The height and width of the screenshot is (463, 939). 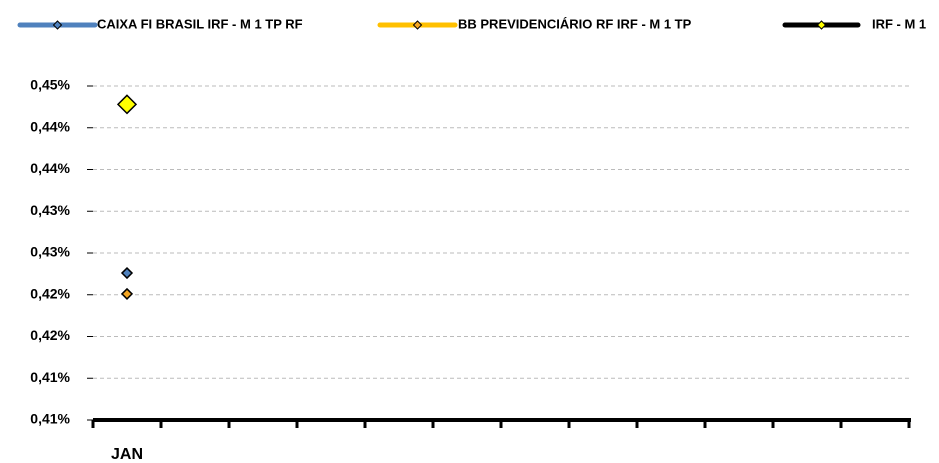 What do you see at coordinates (200, 23) in the screenshot?
I see `legend-label: CAIXA FI BRASIL IRF - M 1 TP RF` at bounding box center [200, 23].